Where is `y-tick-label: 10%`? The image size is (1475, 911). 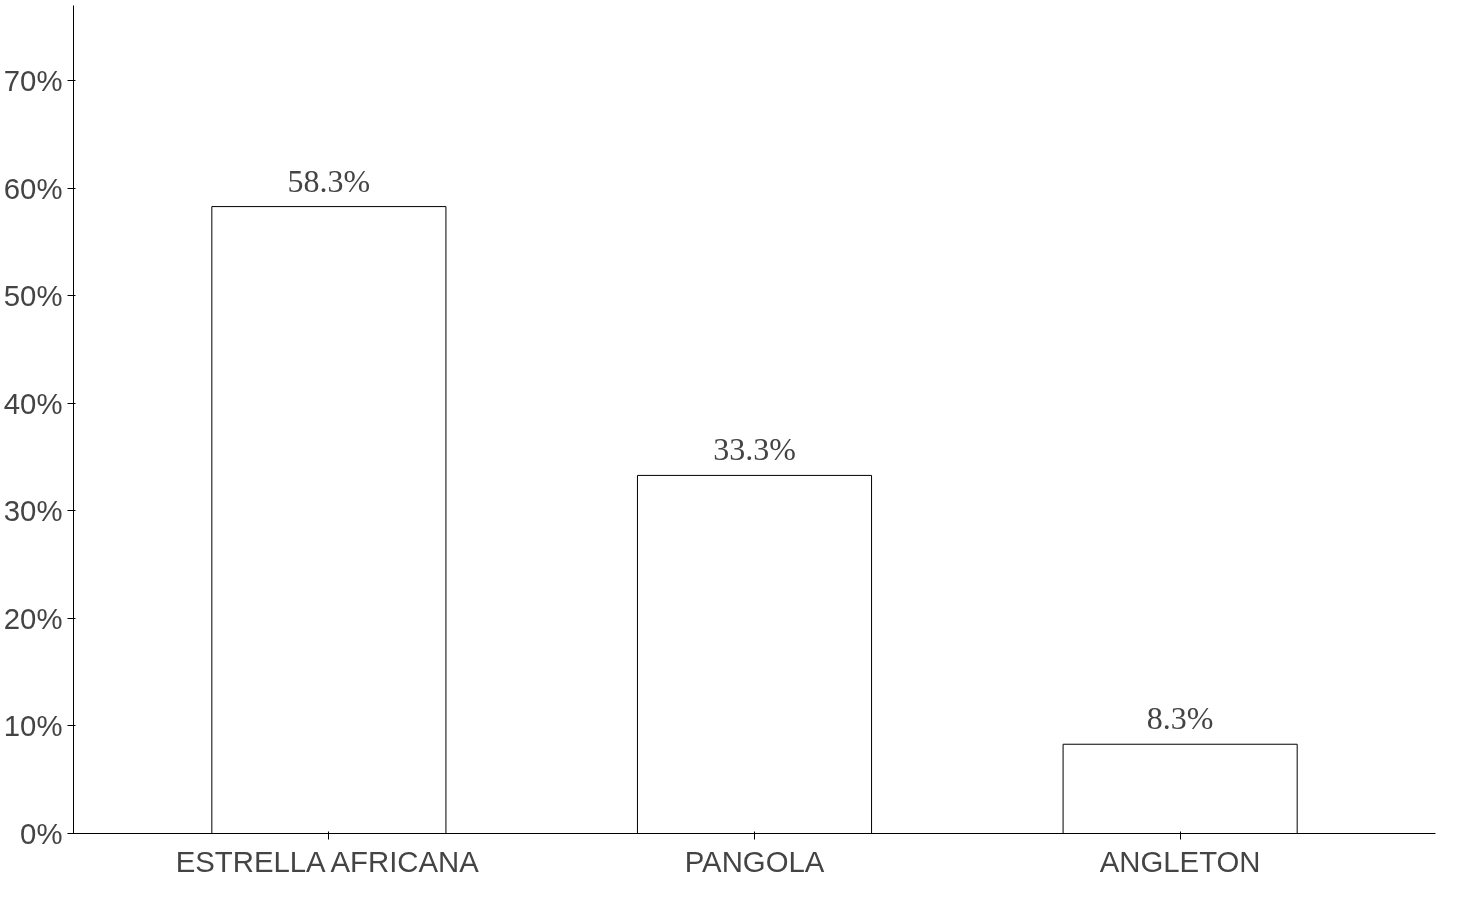
y-tick-label: 10% is located at coordinates (33, 726).